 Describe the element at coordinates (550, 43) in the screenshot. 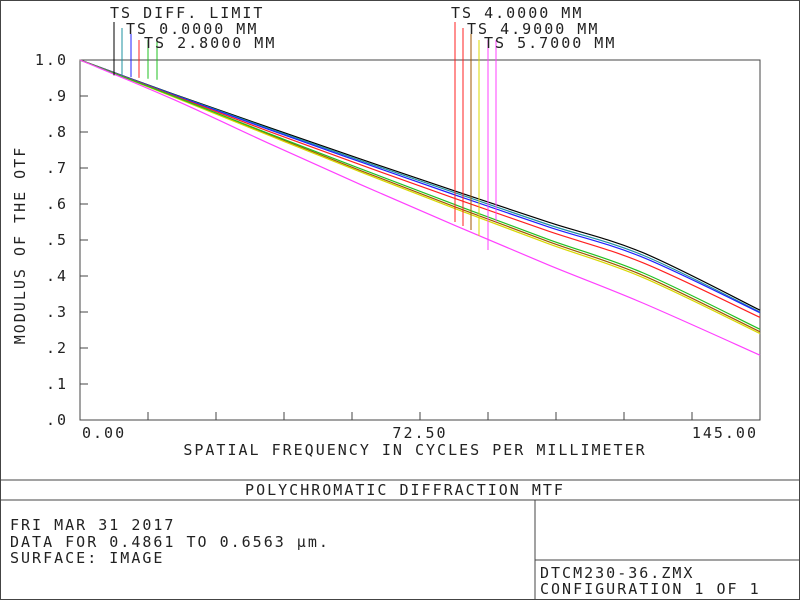

I see `legend-label: TS 5.7000 MM` at that location.